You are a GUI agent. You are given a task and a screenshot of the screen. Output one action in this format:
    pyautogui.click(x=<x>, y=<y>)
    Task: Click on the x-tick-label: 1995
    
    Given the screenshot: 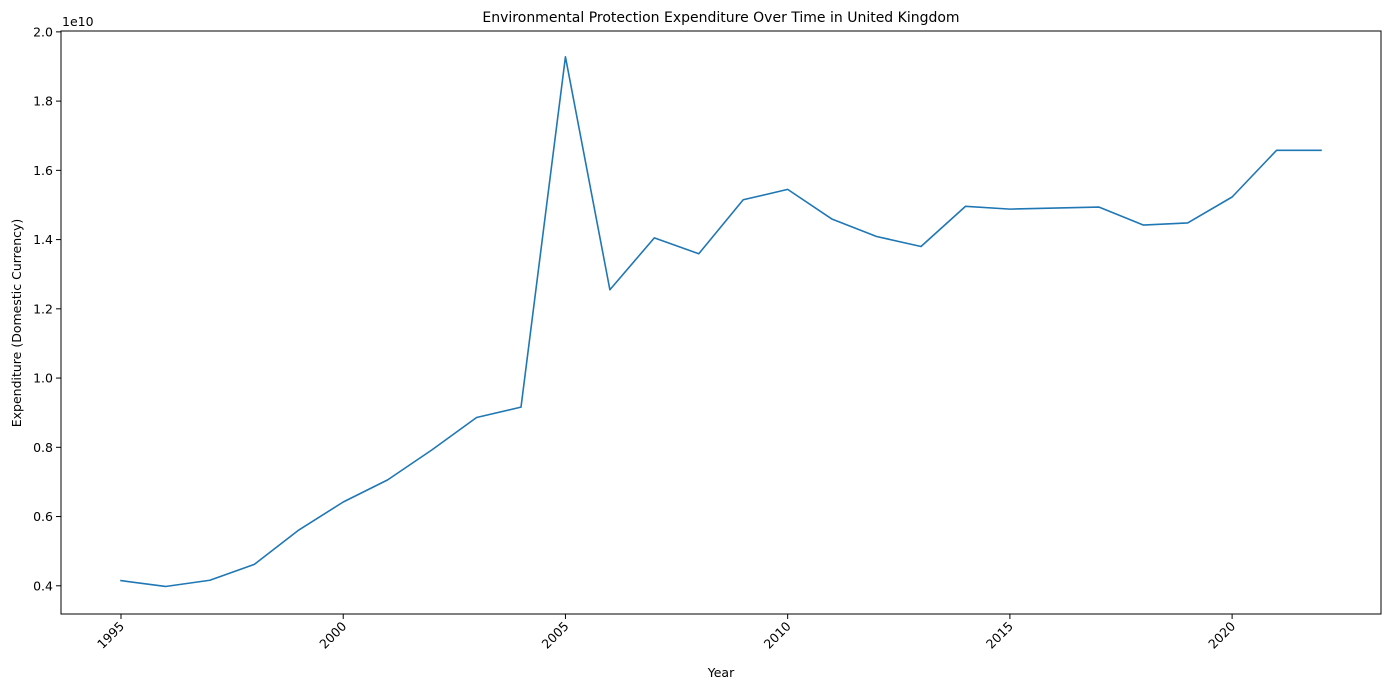 What is the action you would take?
    pyautogui.click(x=110, y=635)
    